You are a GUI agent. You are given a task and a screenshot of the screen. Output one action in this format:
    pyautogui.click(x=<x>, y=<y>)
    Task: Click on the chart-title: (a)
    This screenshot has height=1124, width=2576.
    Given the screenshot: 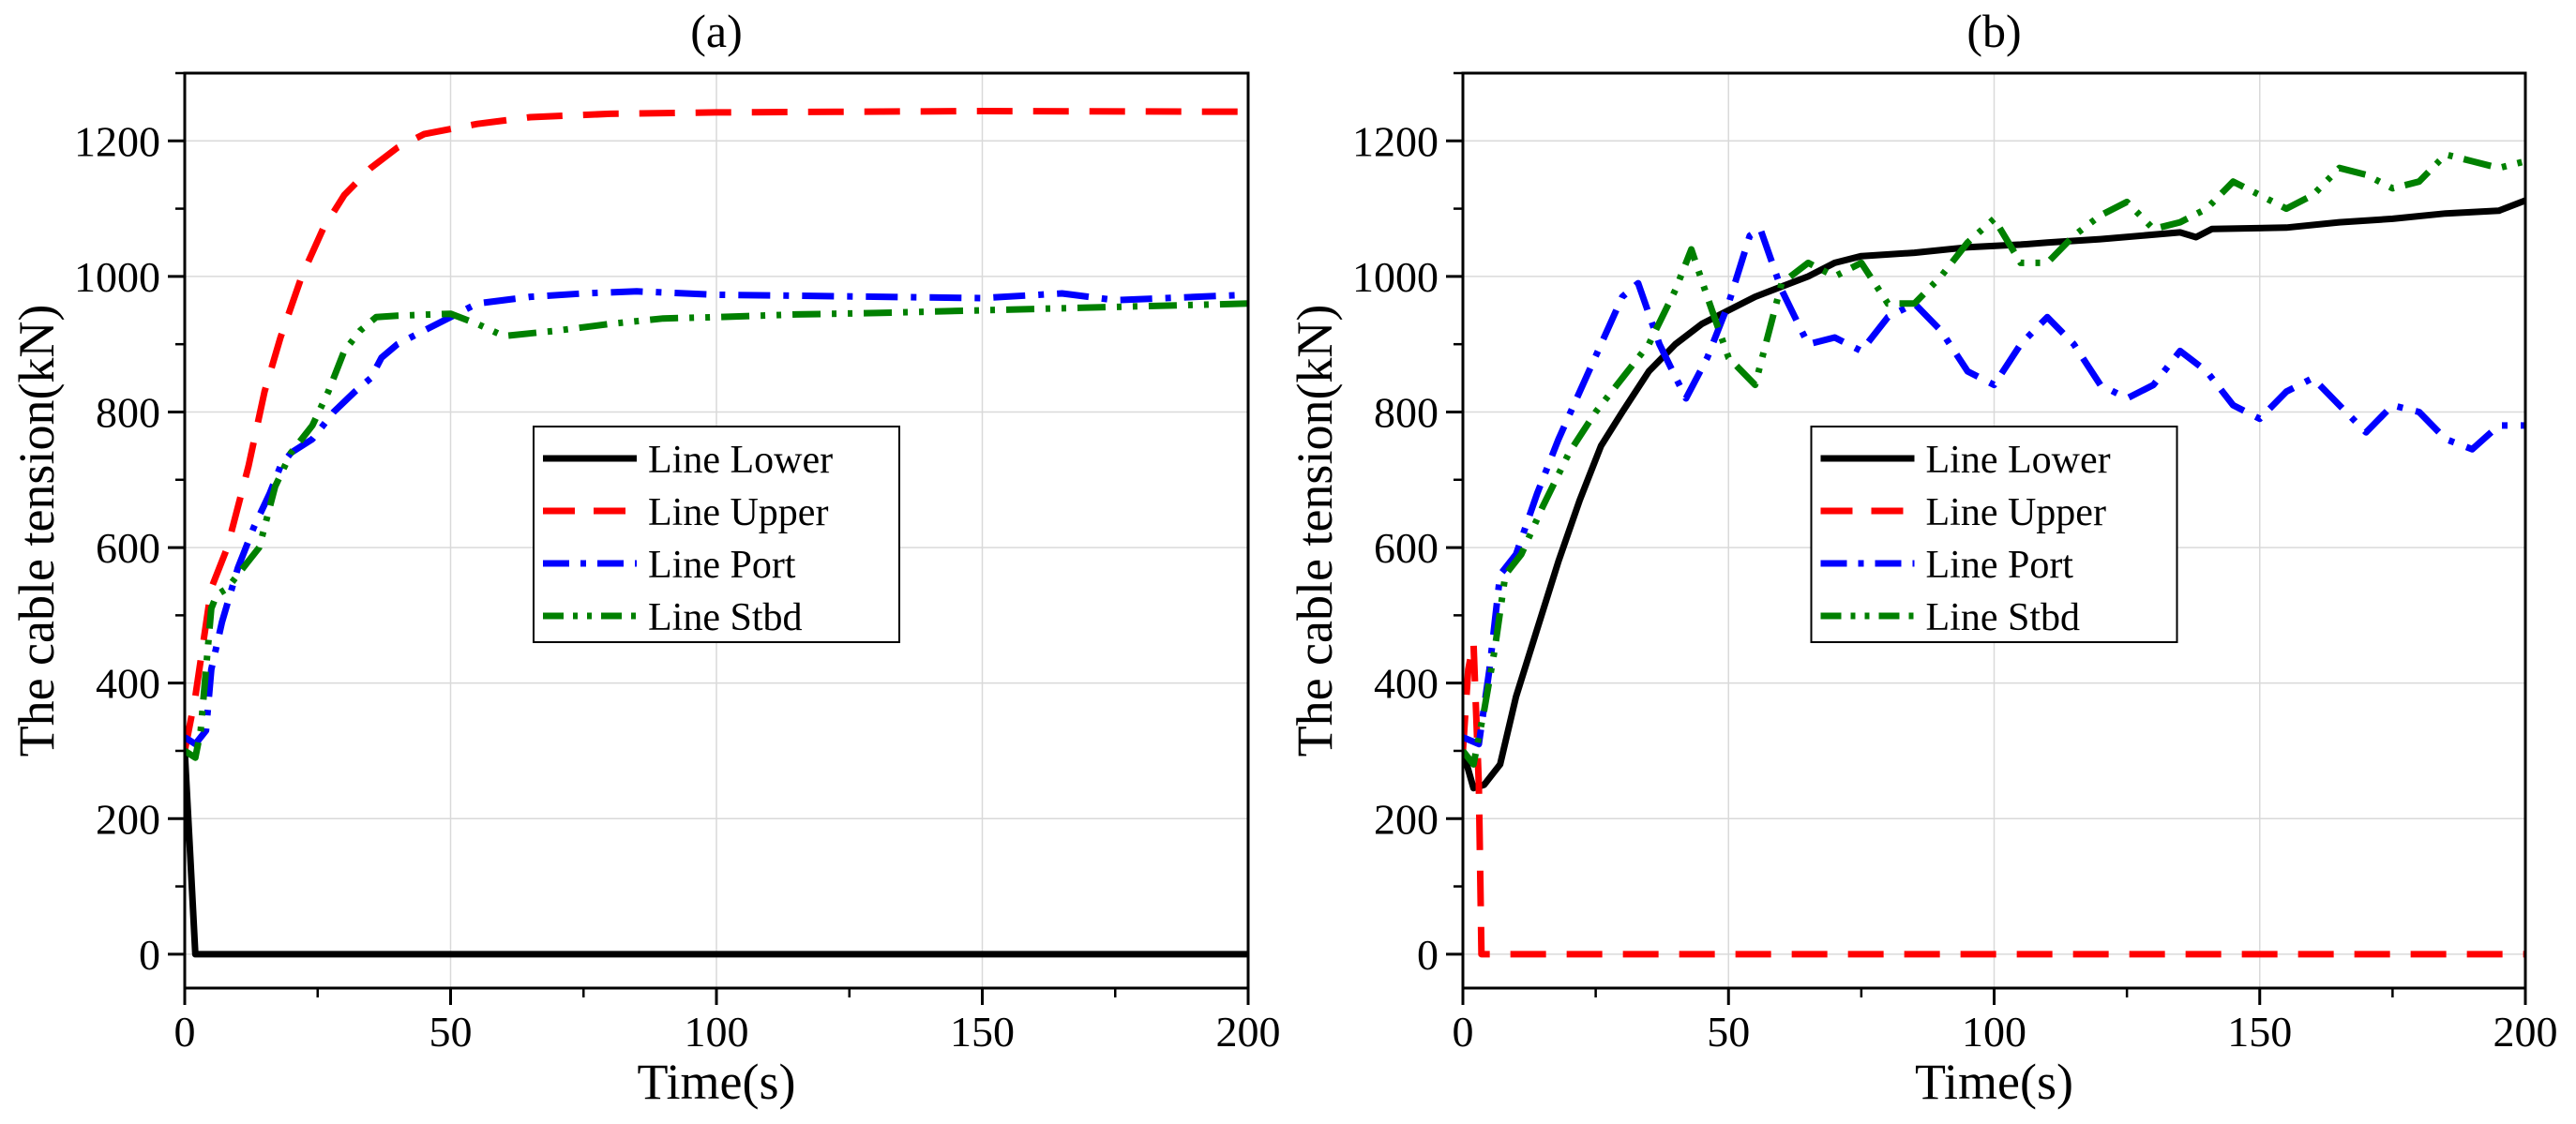 What is the action you would take?
    pyautogui.click(x=716, y=31)
    